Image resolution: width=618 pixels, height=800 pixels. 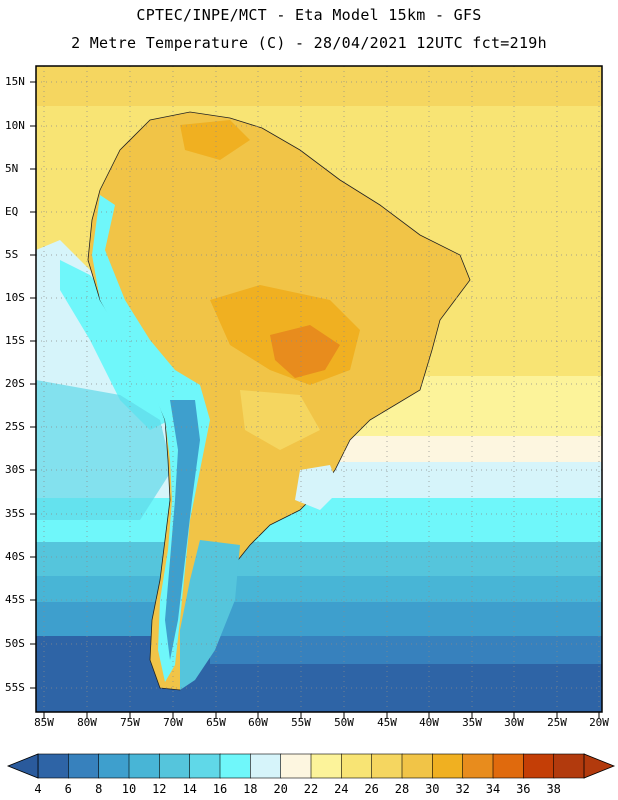 What do you see at coordinates (301, 722) in the screenshot?
I see `lon-label: 55W` at bounding box center [301, 722].